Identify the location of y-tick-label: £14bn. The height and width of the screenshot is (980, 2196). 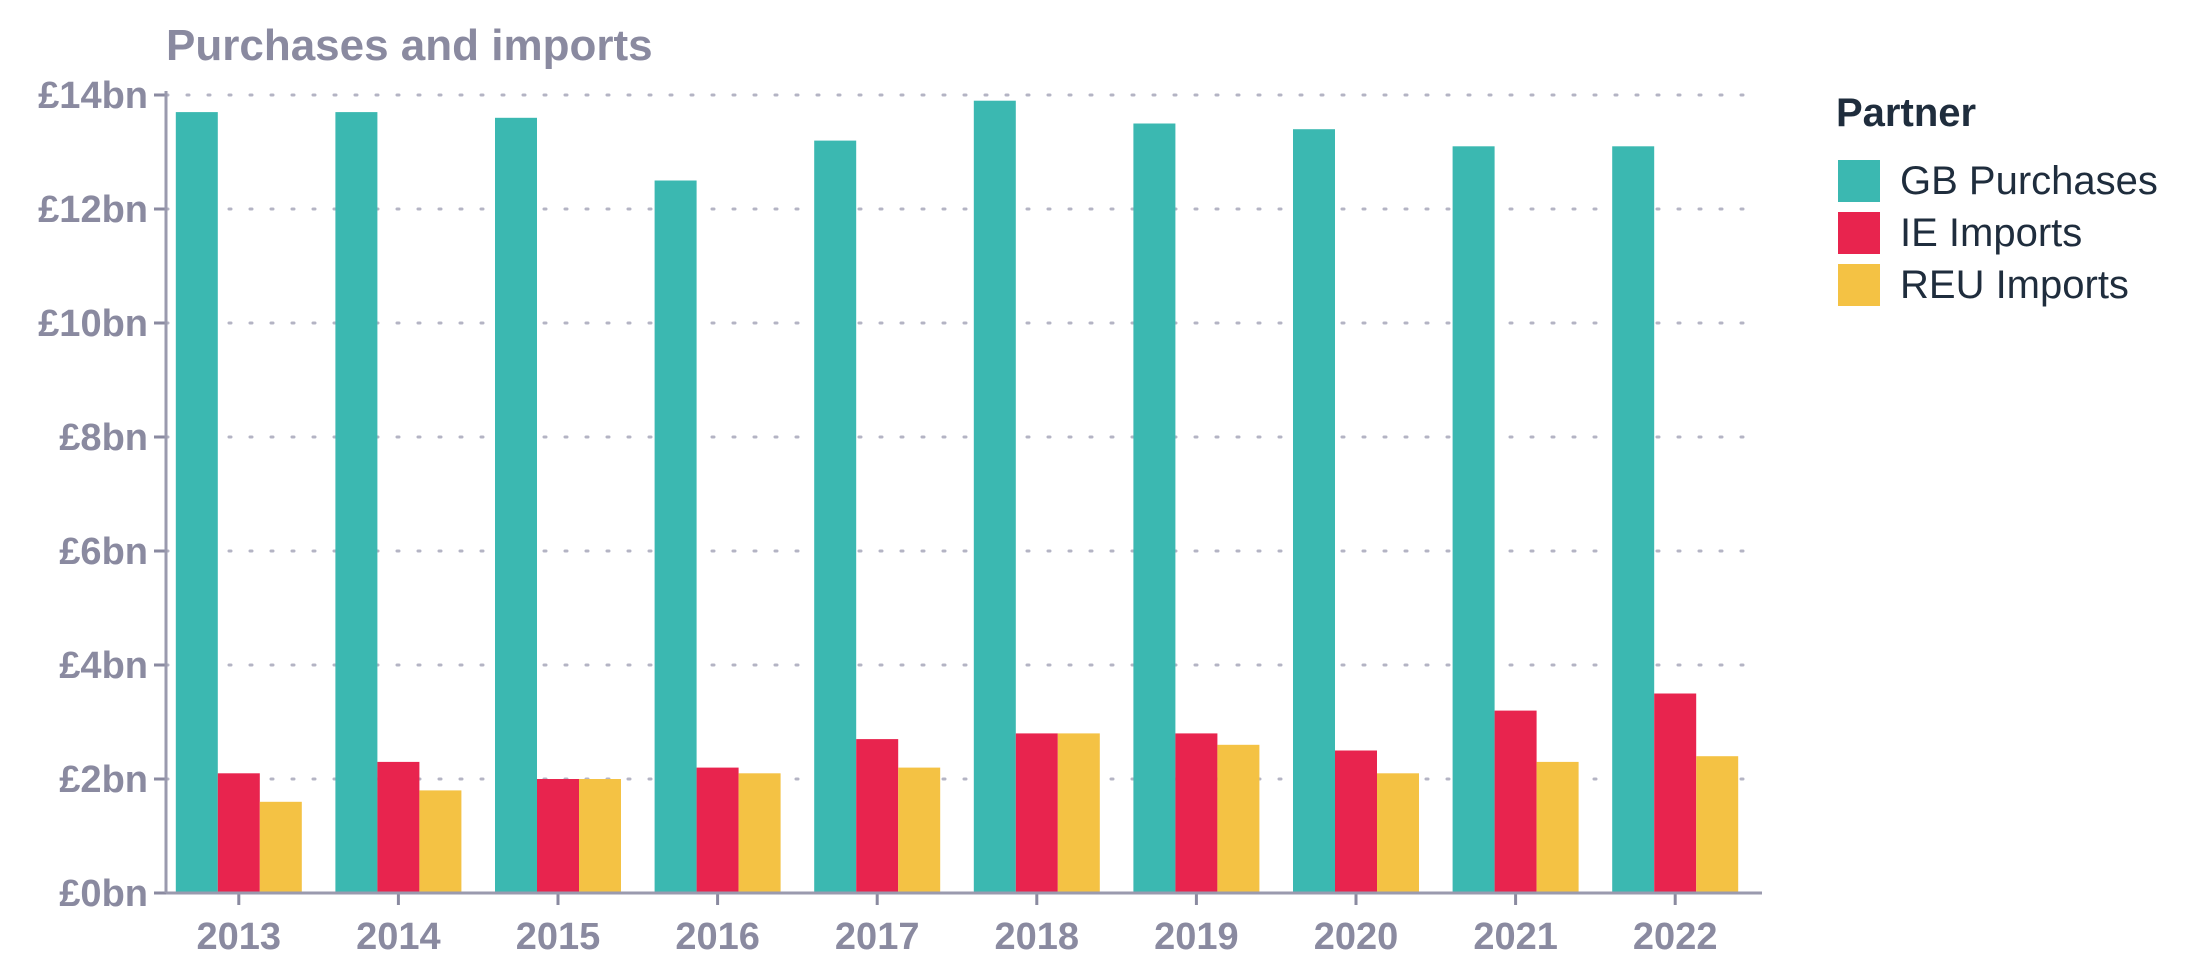
(93, 96).